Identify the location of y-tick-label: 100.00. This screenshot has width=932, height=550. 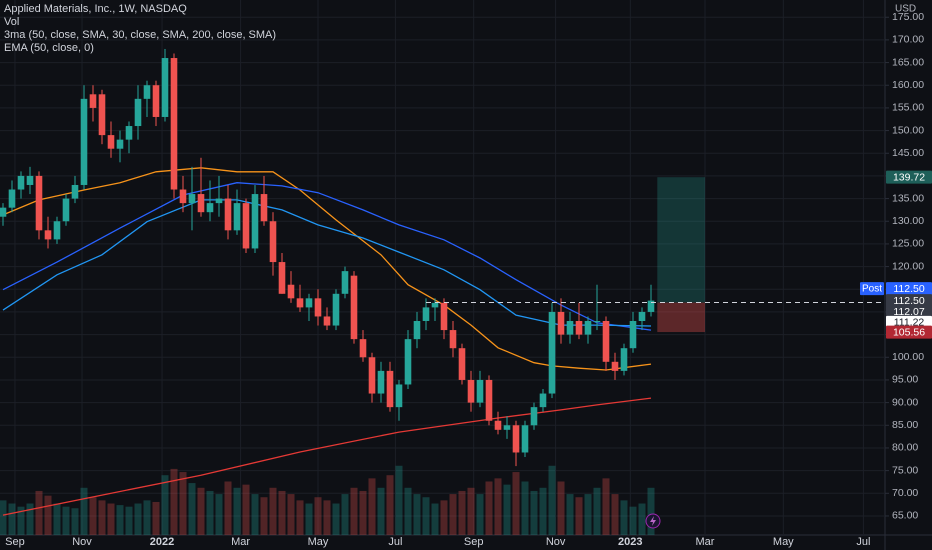
(908, 357).